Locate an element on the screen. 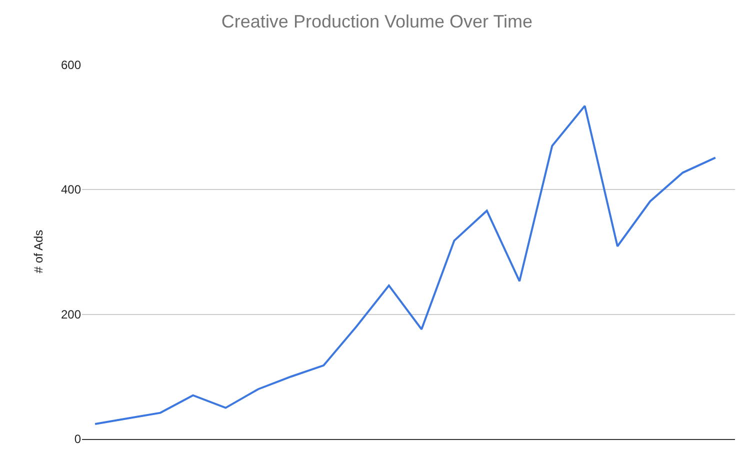  y-tick-label: 400 is located at coordinates (71, 189).